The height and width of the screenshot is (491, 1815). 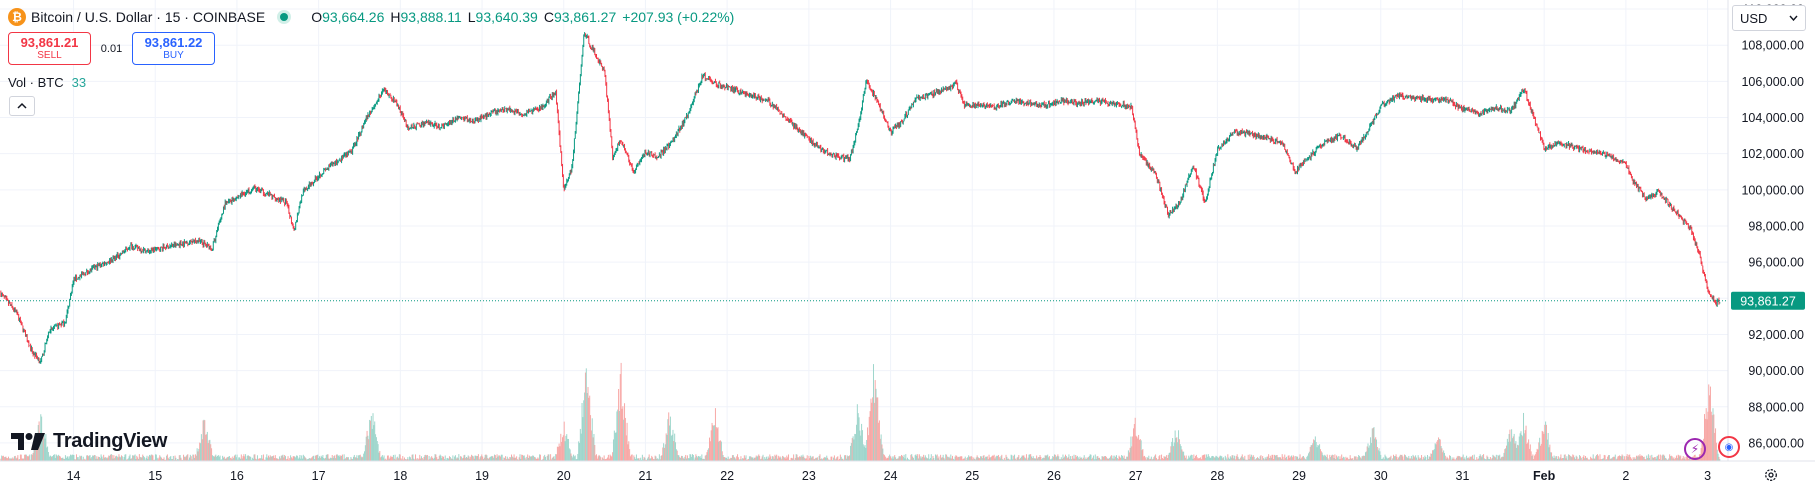 What do you see at coordinates (89, 441) in the screenshot?
I see `tradingview-logo: TradingView` at bounding box center [89, 441].